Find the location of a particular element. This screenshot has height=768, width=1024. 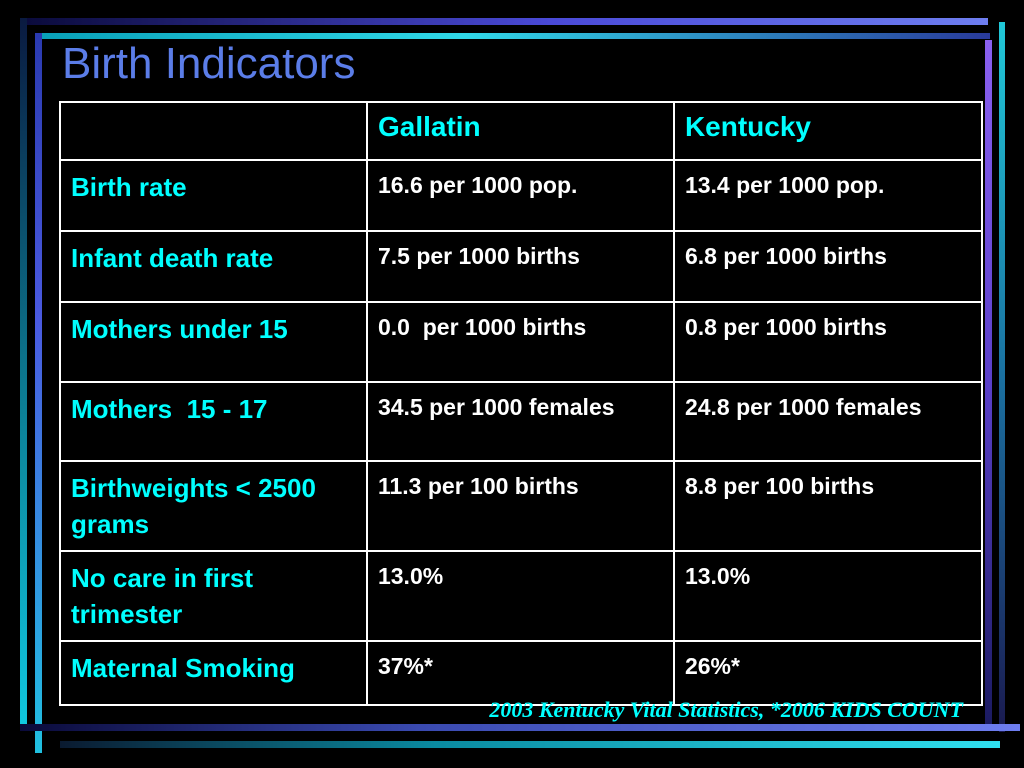

row-label: Maternal Smoking is located at coordinates (213, 673).